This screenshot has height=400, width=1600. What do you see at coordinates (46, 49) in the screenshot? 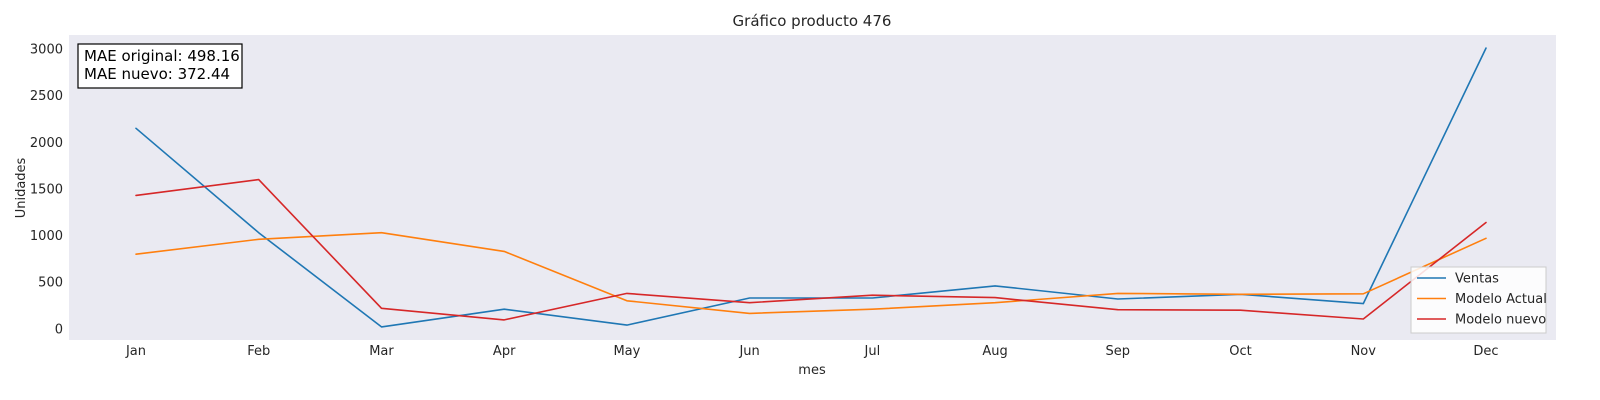
I see `y-tick-label-6: 3000` at bounding box center [46, 49].